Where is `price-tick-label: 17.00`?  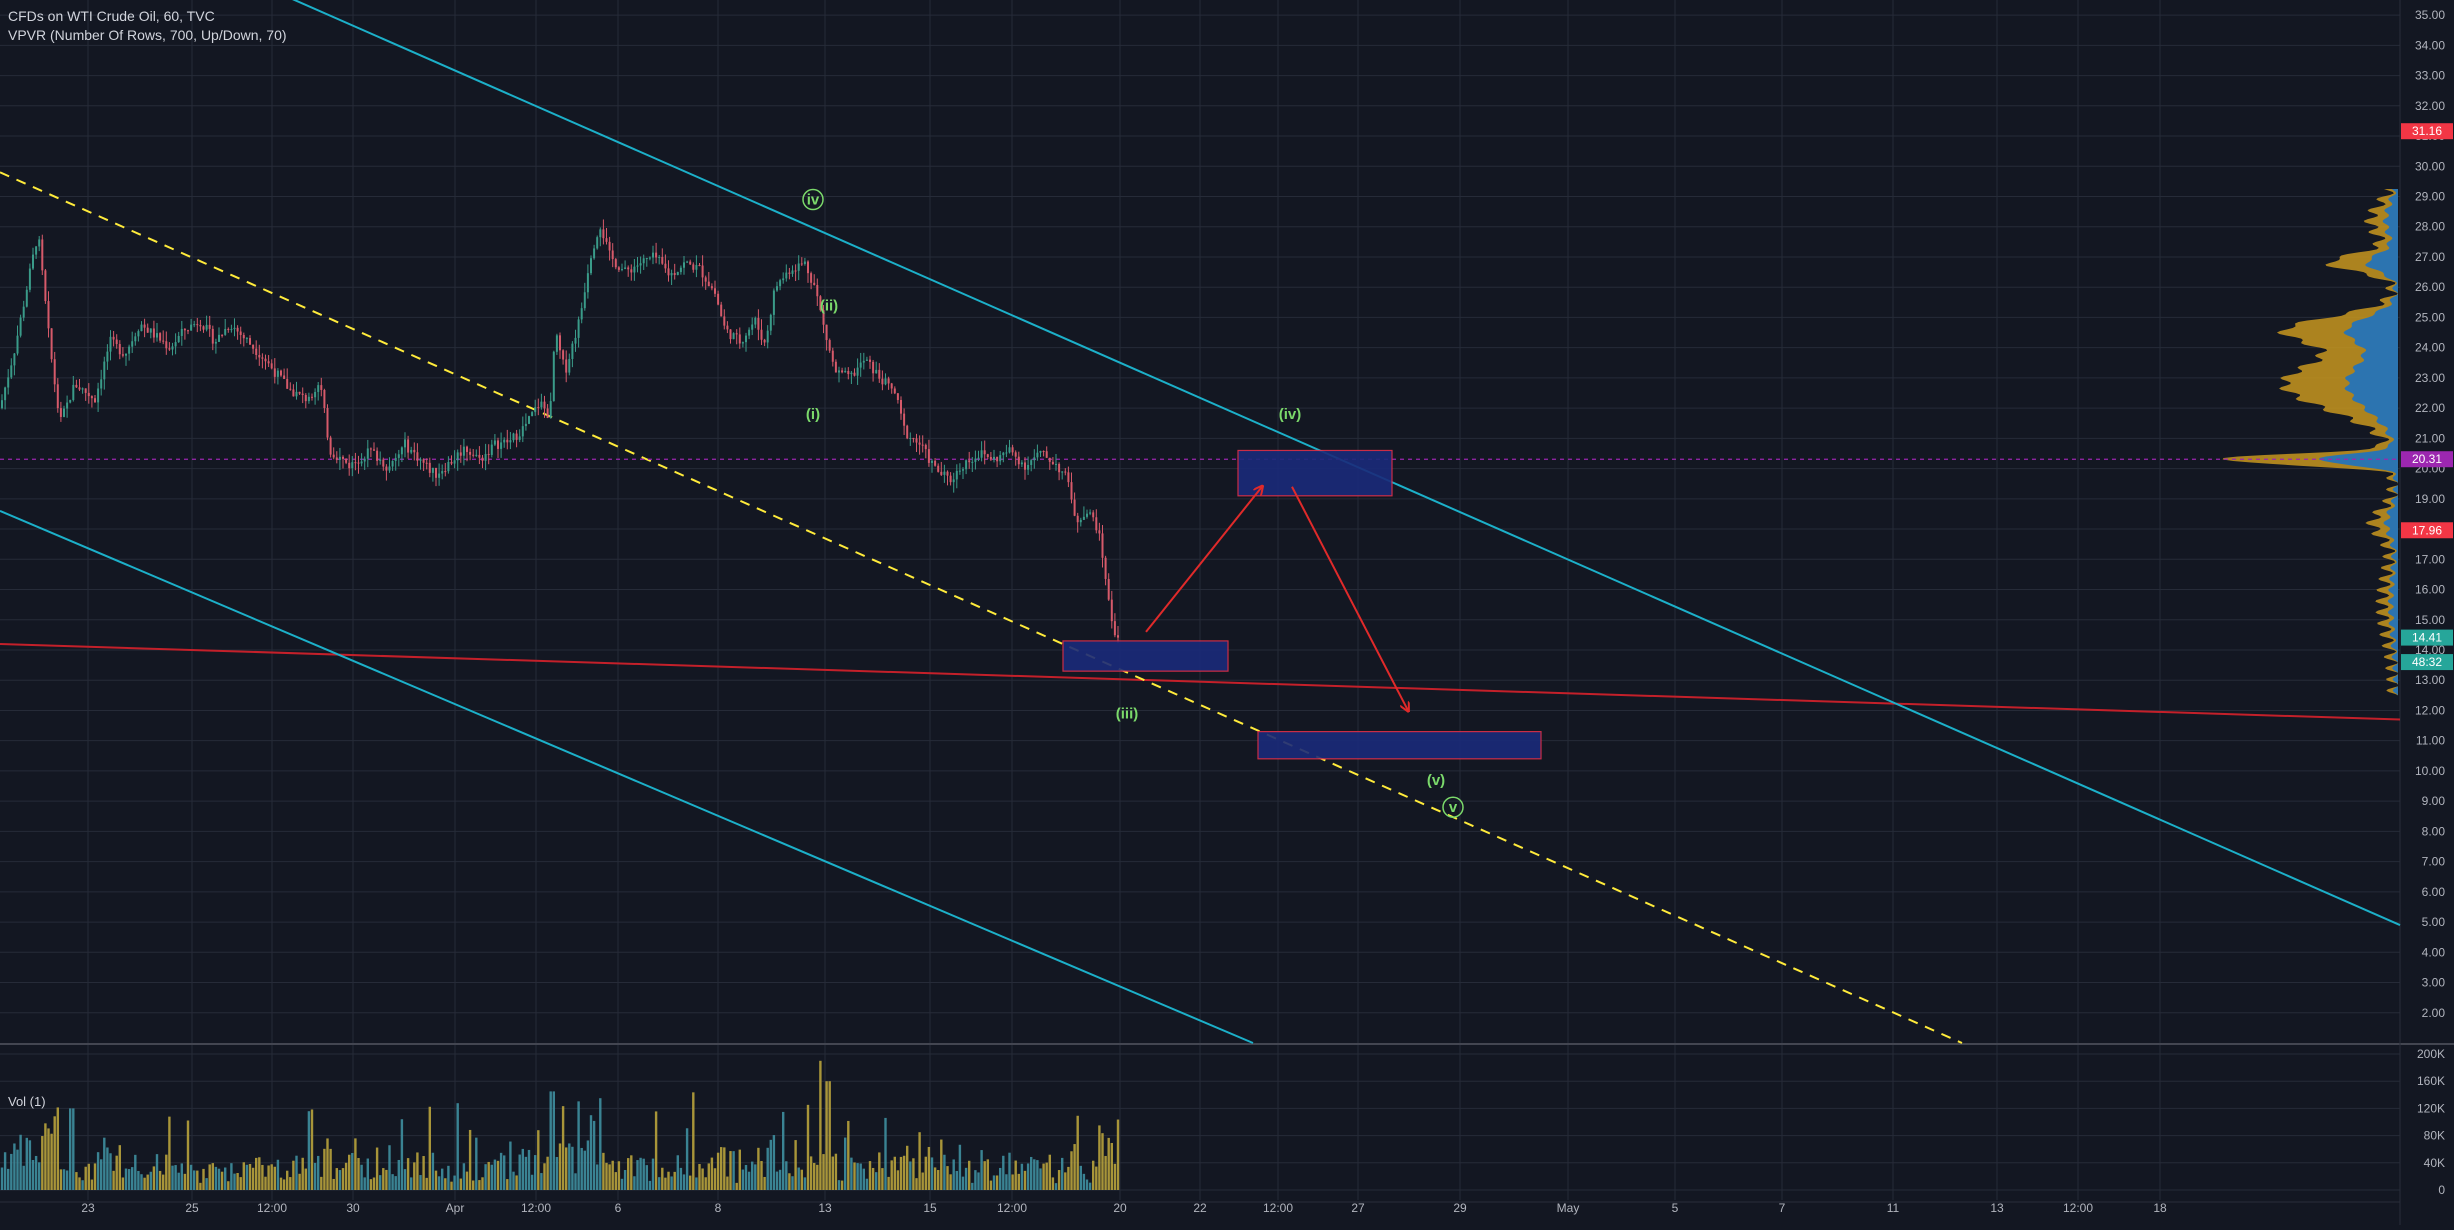 price-tick-label: 17.00 is located at coordinates (2430, 559).